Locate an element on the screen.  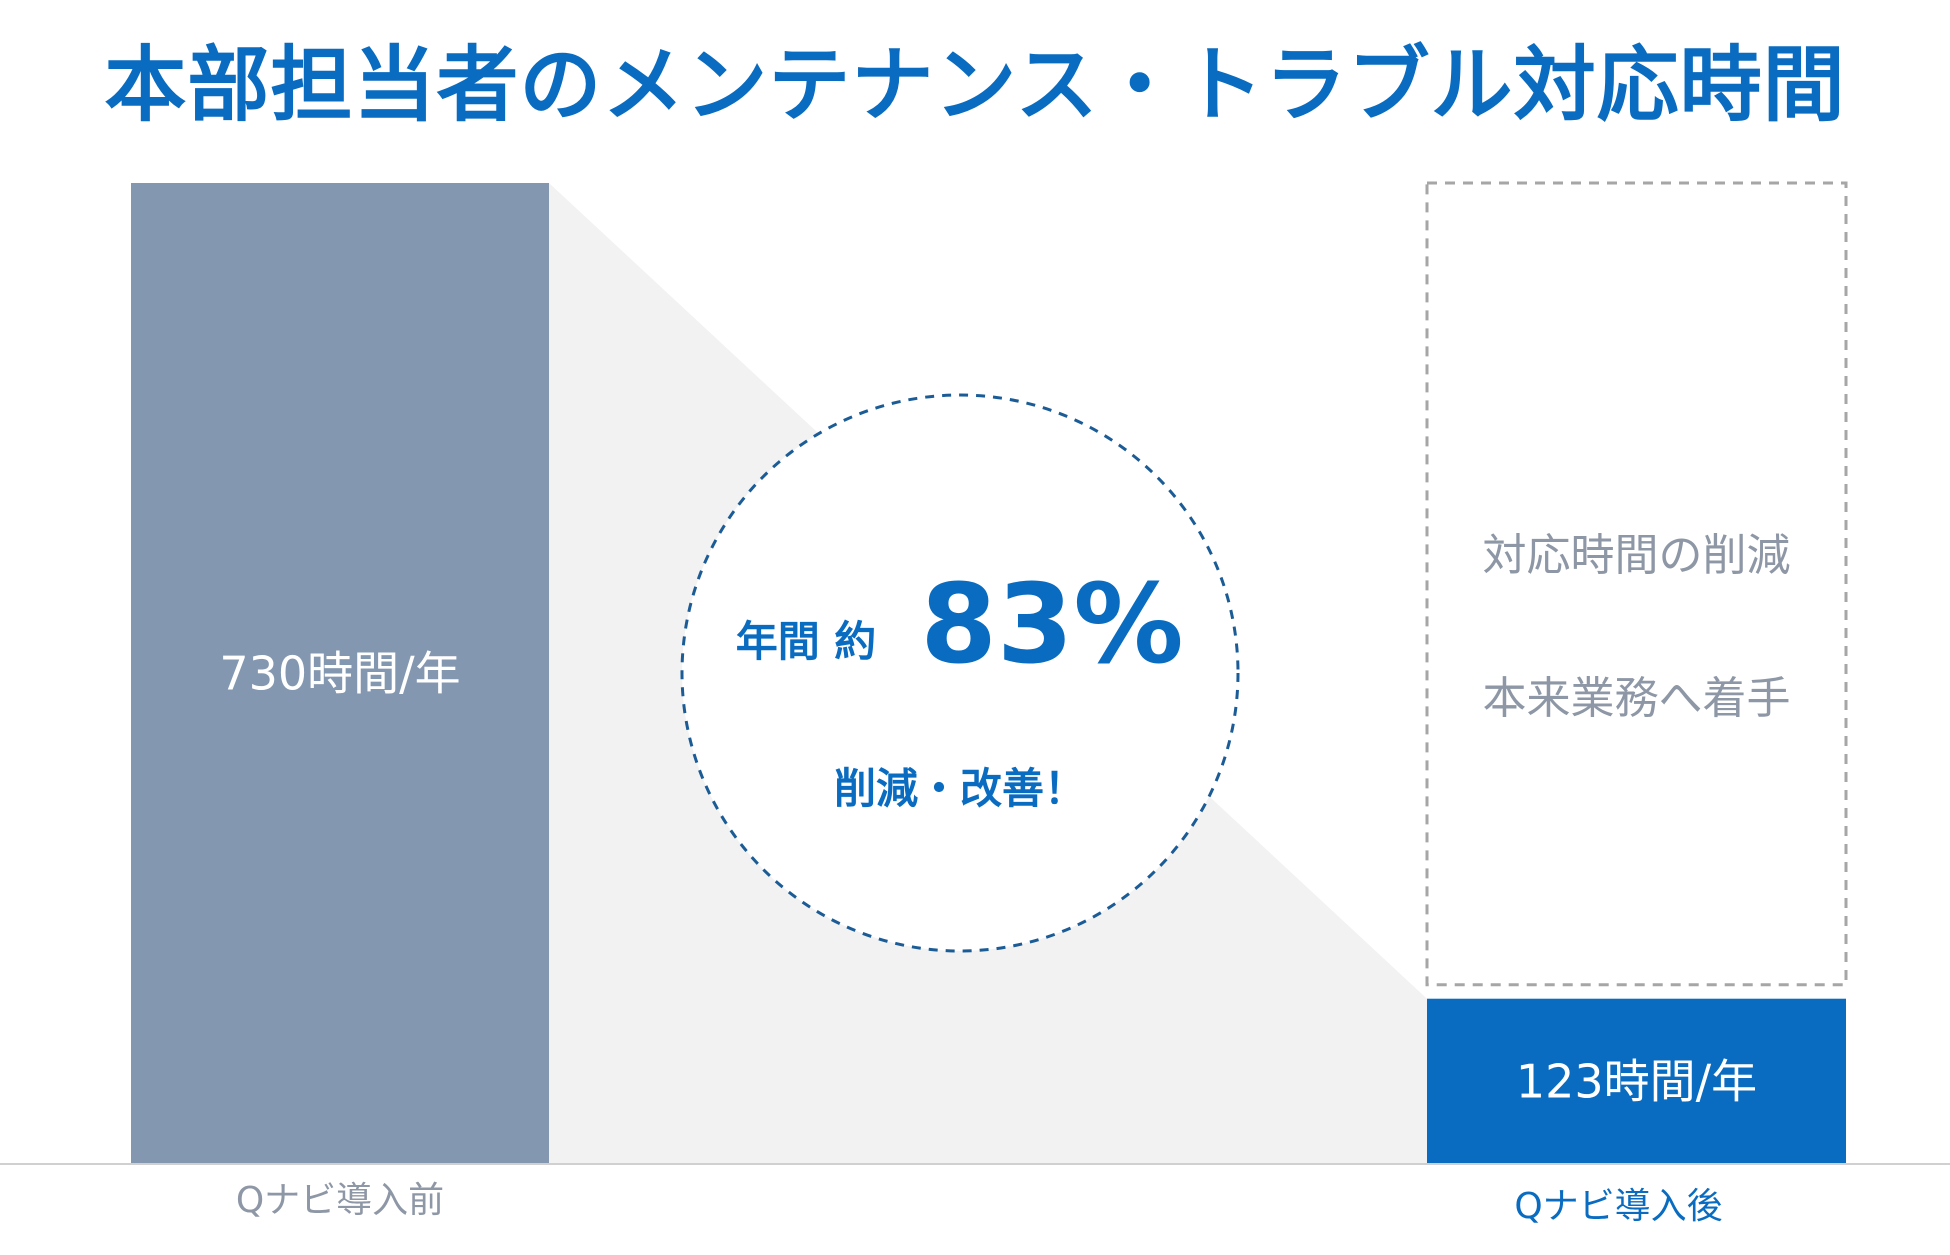
removed-time-outline is located at coordinates (1636, 584).